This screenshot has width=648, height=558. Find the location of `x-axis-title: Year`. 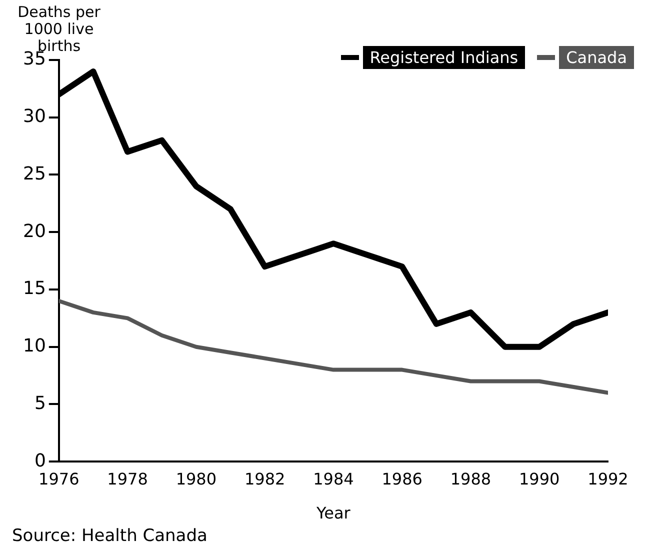

x-axis-title: Year is located at coordinates (333, 513).